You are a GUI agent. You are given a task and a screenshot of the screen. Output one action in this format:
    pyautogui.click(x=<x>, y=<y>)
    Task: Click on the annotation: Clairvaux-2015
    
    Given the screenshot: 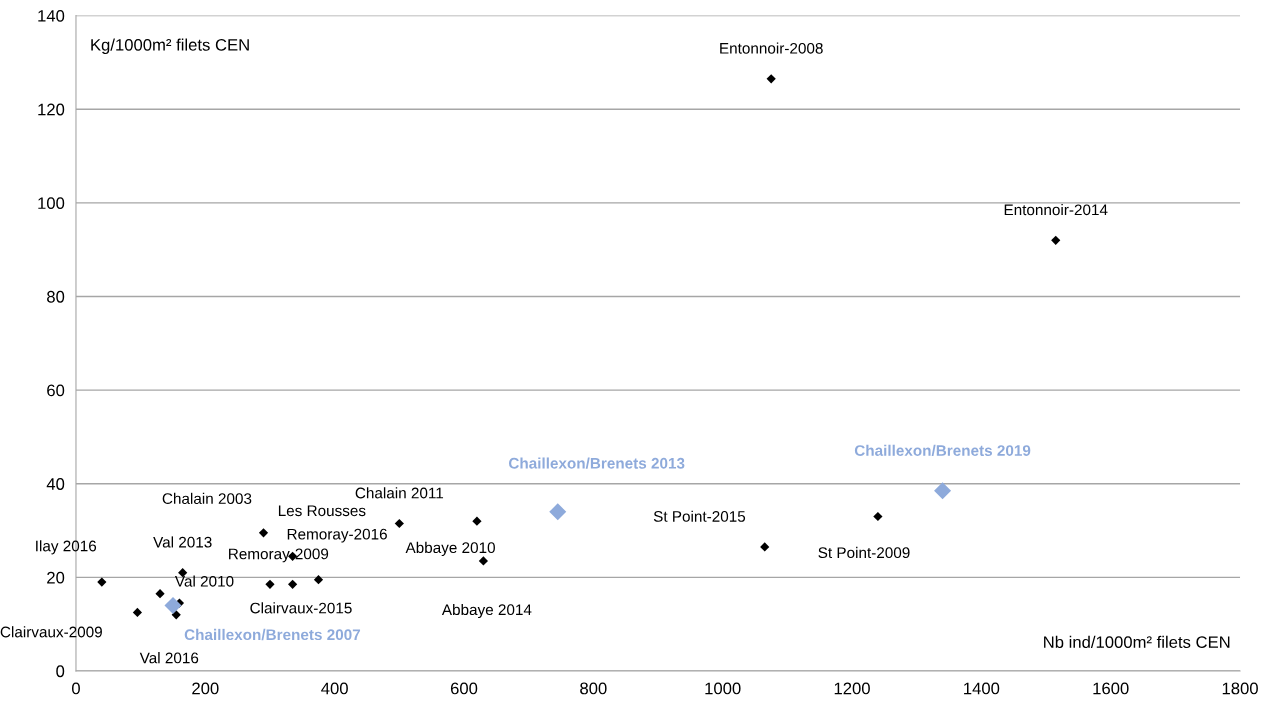 What is the action you would take?
    pyautogui.click(x=301, y=608)
    